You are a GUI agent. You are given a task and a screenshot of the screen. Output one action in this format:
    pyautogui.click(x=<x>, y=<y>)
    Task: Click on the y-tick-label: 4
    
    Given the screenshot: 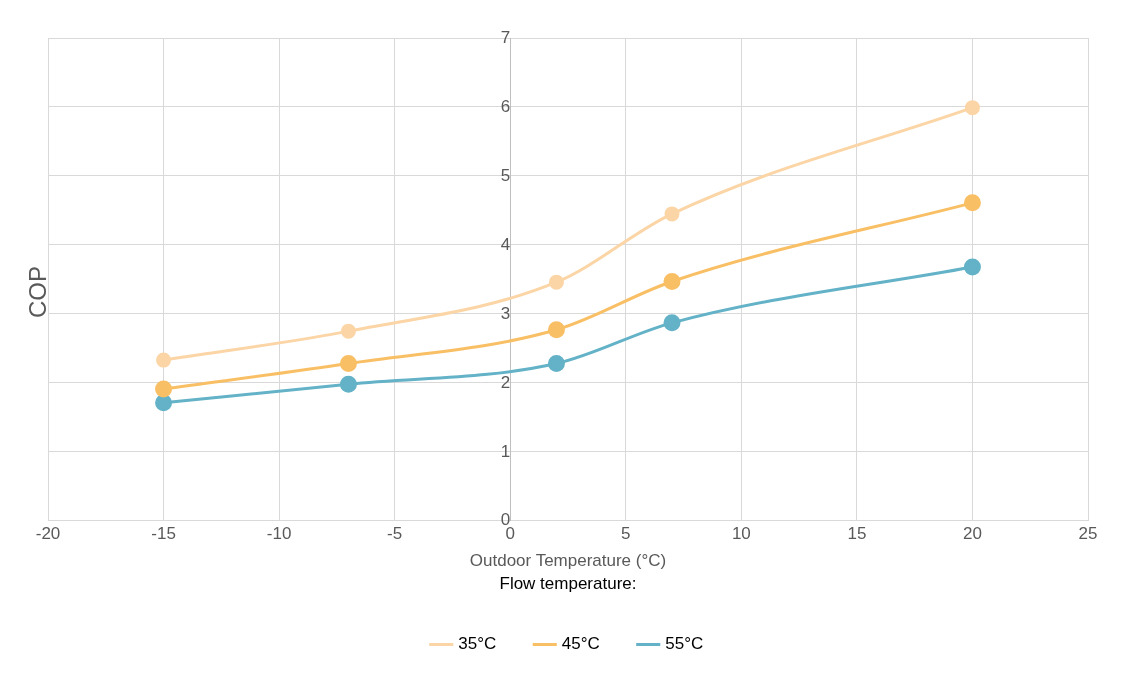 What is the action you would take?
    pyautogui.click(x=505, y=244)
    